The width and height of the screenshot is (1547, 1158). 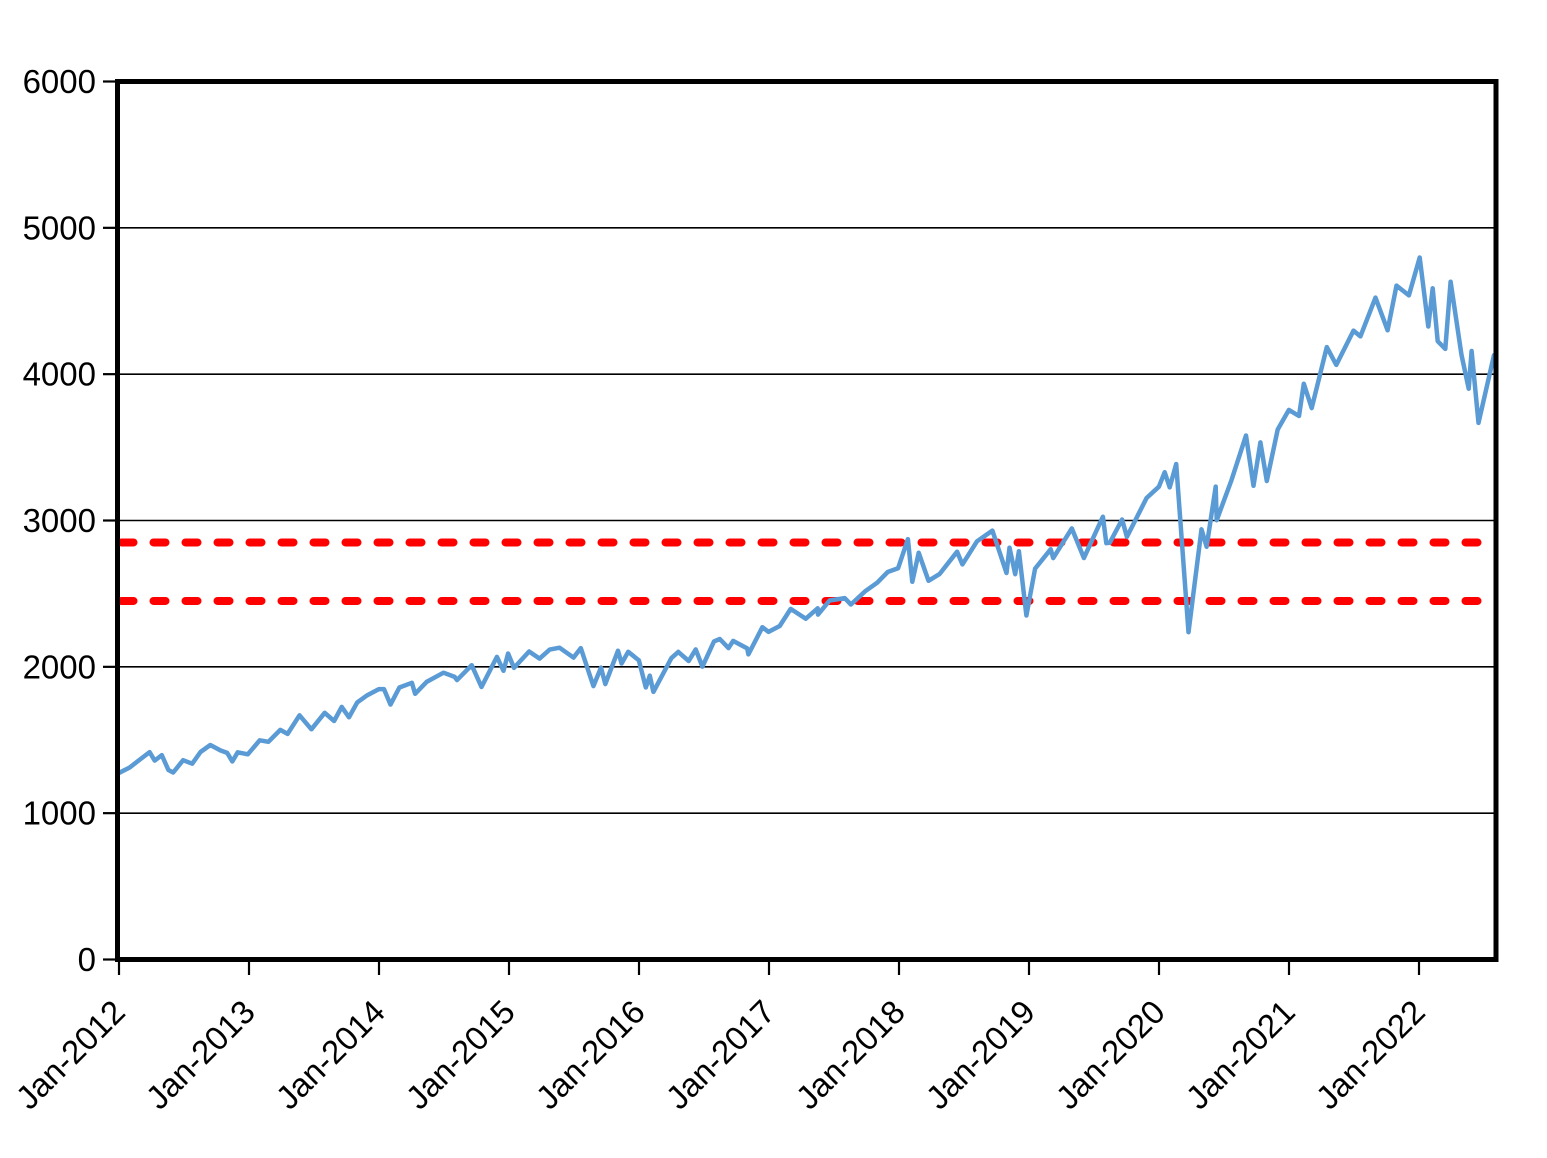 What do you see at coordinates (59, 81) in the screenshot?
I see `y-axis-tick-label: 6000` at bounding box center [59, 81].